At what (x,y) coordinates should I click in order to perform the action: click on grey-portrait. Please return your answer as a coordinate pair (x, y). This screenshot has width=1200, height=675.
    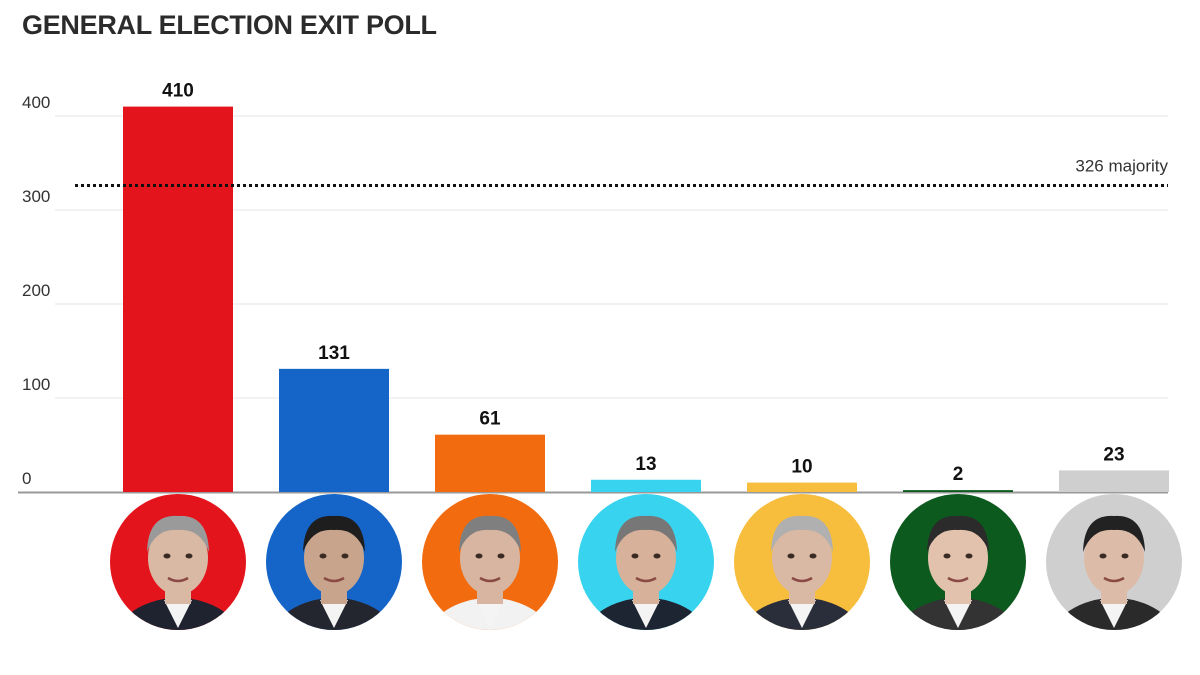
    Looking at the image, I should click on (1114, 562).